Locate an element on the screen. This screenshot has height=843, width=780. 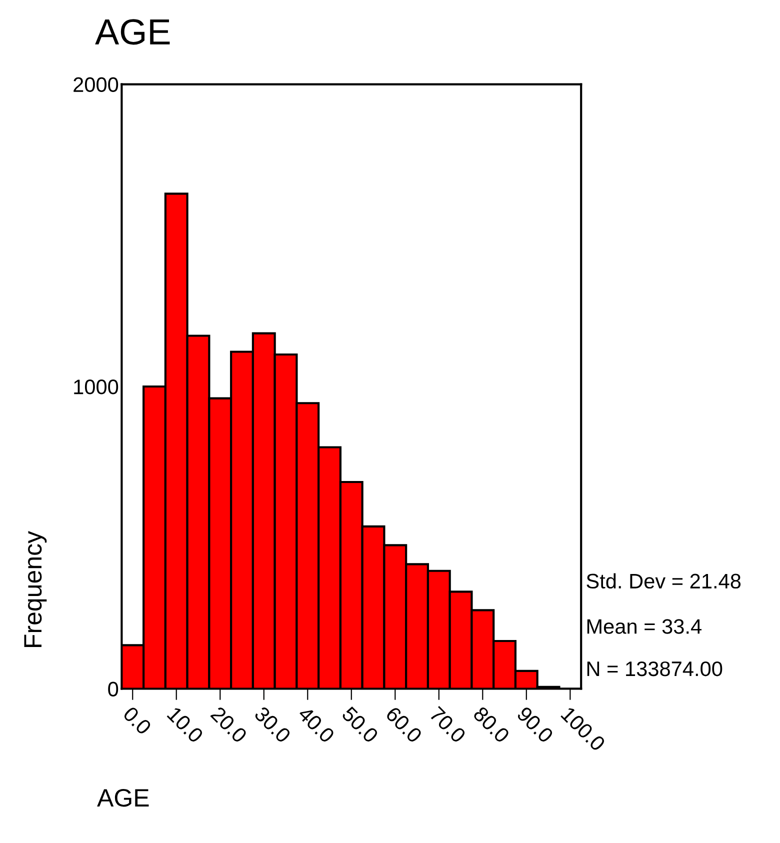
text: N = 133874.00 is located at coordinates (654, 668).